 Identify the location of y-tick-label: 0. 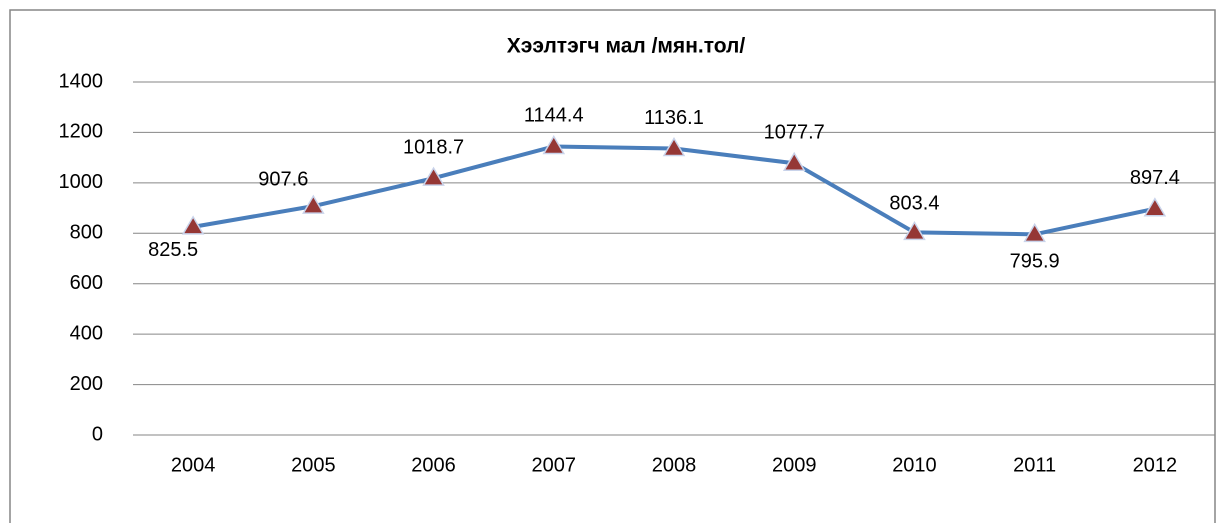
(97, 434).